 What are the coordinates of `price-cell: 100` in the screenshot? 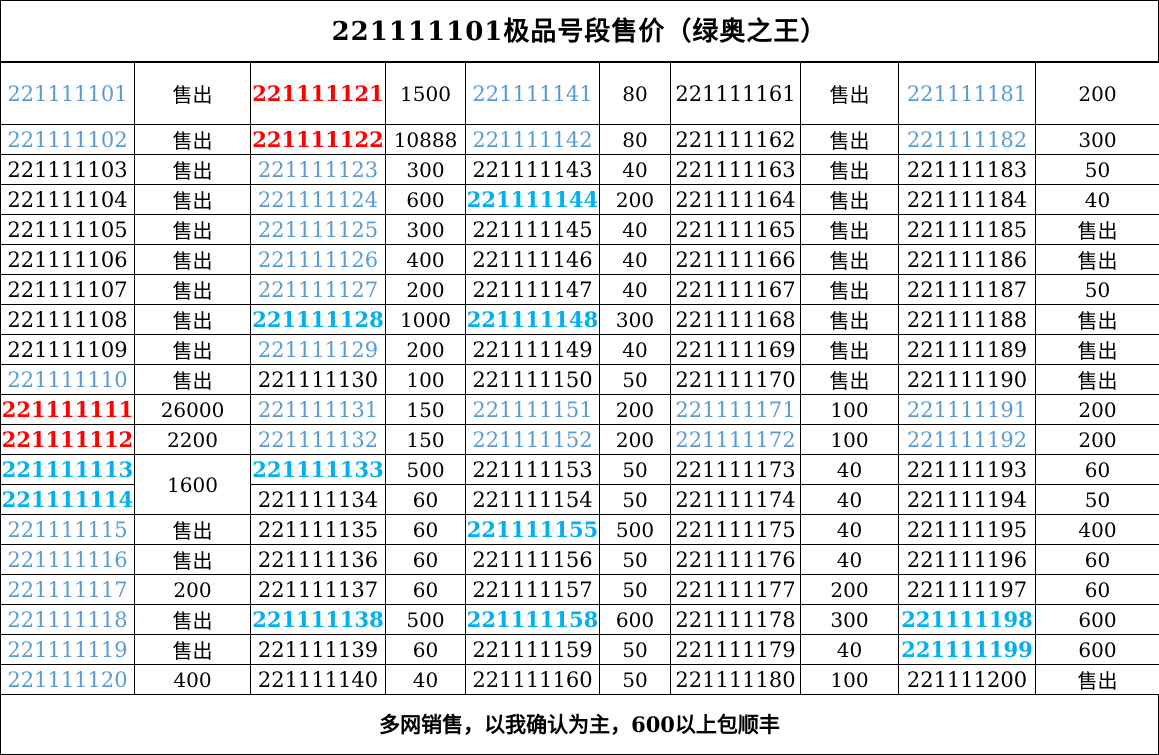 It's located at (850, 680).